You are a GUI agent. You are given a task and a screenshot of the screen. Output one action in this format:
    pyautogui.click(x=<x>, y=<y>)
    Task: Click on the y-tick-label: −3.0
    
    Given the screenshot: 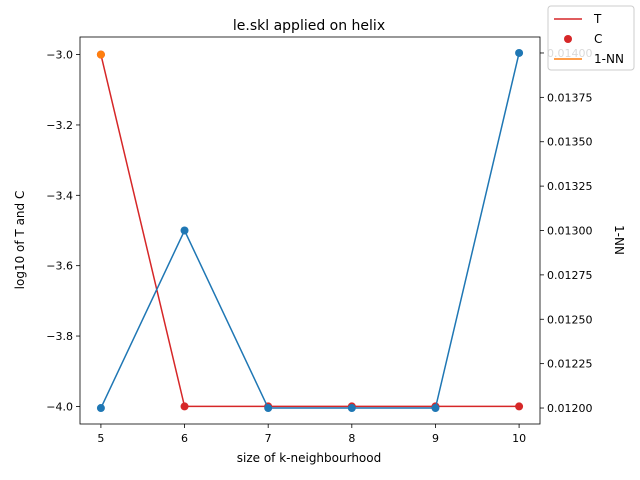 What is the action you would take?
    pyautogui.click(x=59, y=55)
    